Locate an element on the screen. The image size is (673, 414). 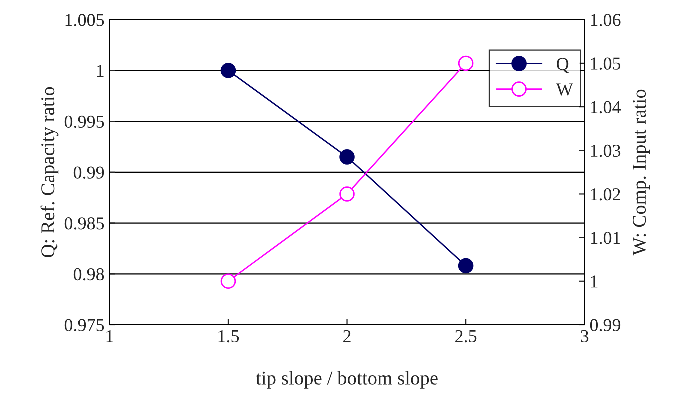
x-axis-title: tip slope / bottom slope is located at coordinates (347, 380).